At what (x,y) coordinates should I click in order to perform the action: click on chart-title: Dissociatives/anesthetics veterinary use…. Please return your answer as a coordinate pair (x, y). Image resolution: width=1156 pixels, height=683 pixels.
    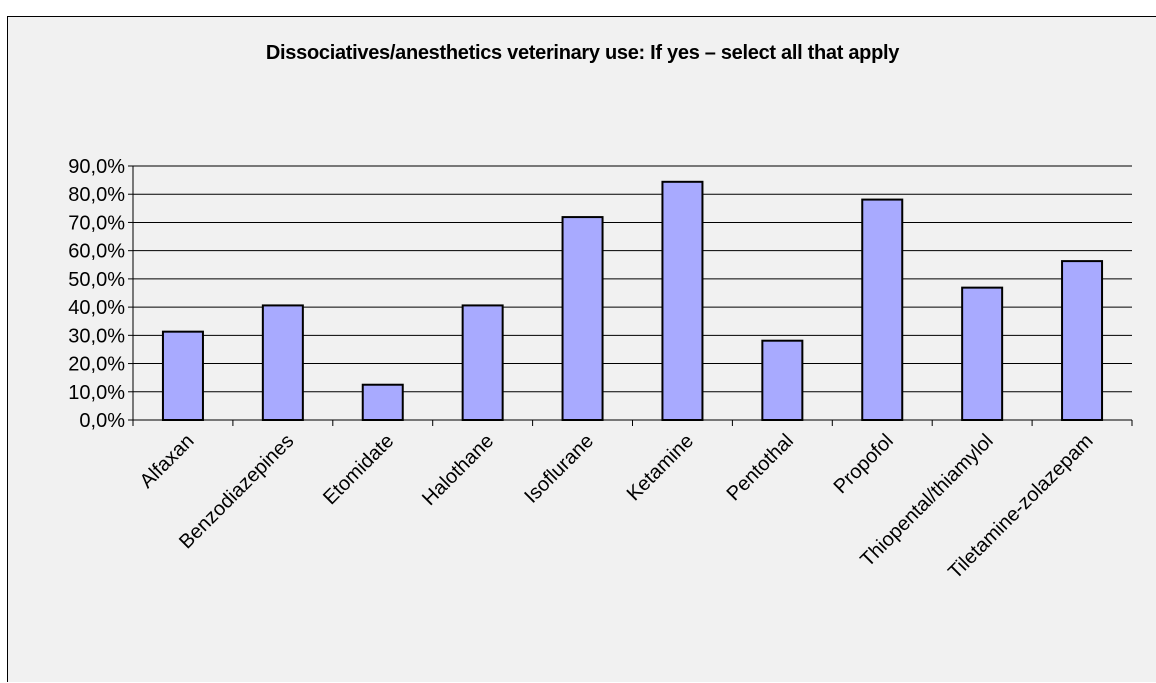
    Looking at the image, I should click on (582, 53).